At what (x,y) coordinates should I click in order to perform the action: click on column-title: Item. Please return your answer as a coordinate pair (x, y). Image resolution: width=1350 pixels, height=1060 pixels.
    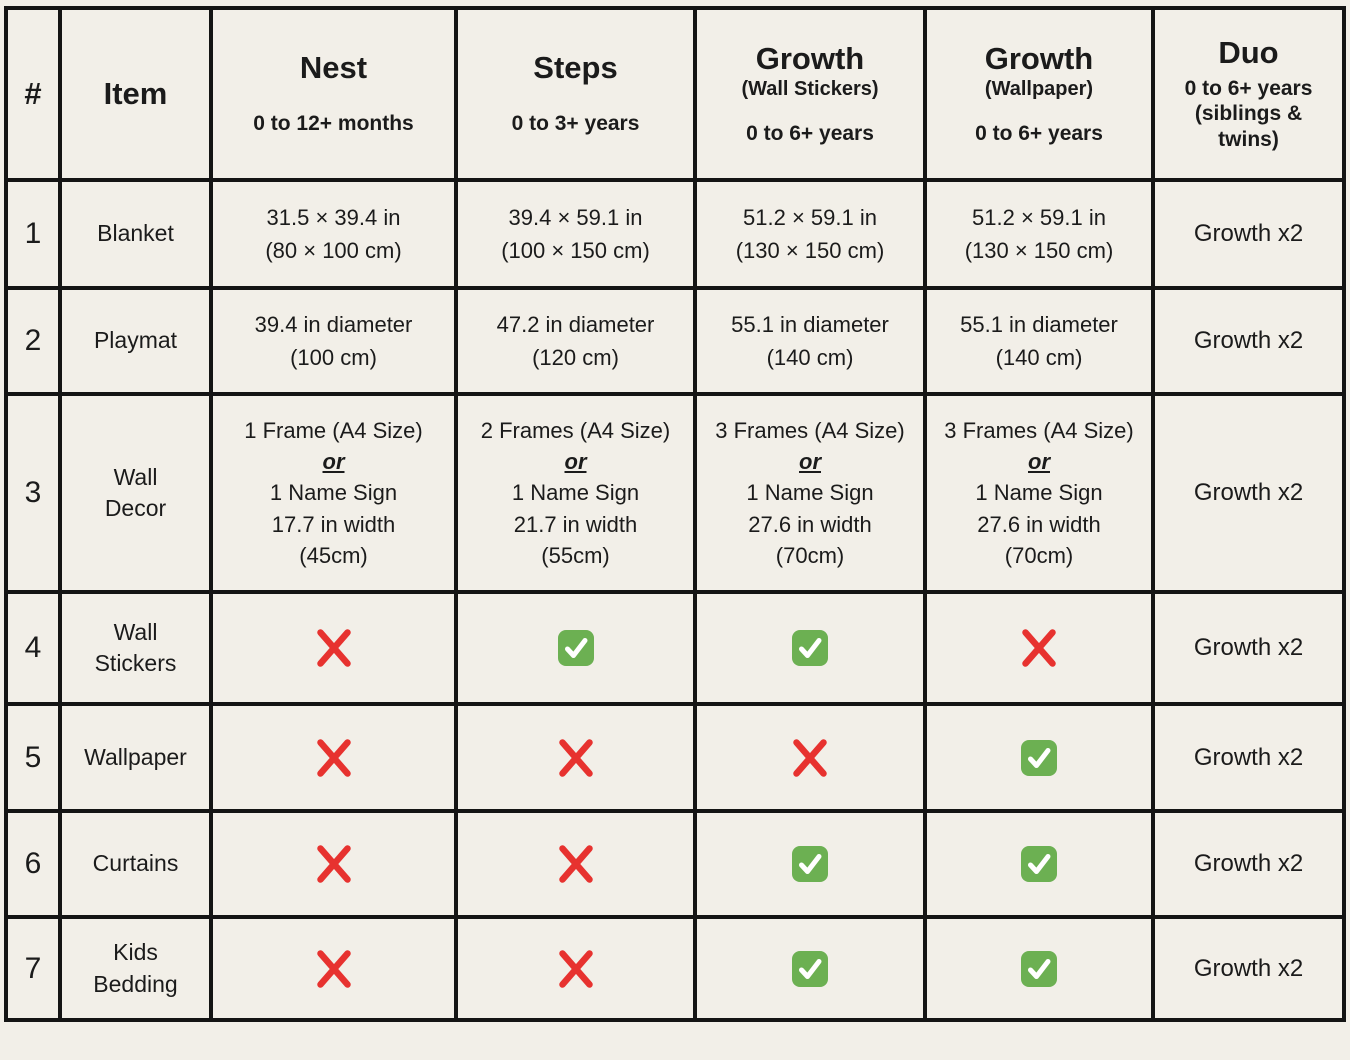
    Looking at the image, I should click on (135, 93).